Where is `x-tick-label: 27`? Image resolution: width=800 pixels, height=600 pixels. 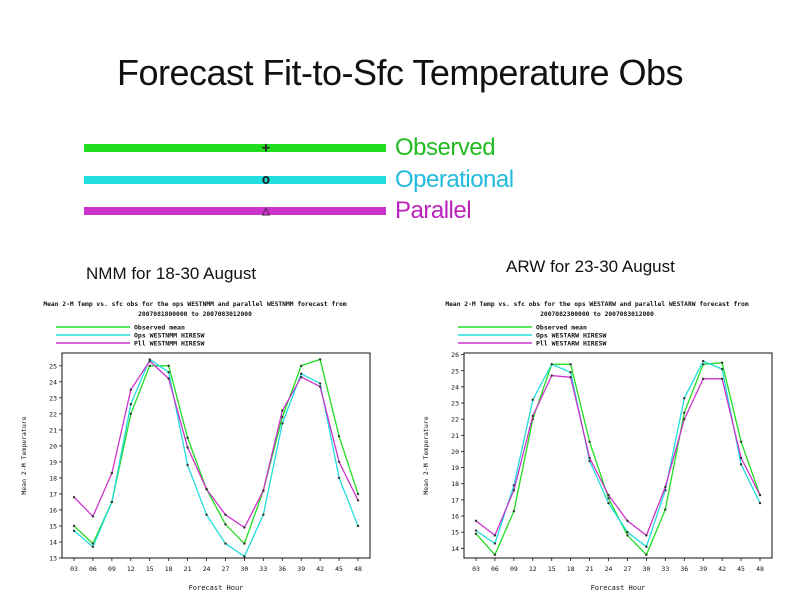
x-tick-label: 27 is located at coordinates (226, 569).